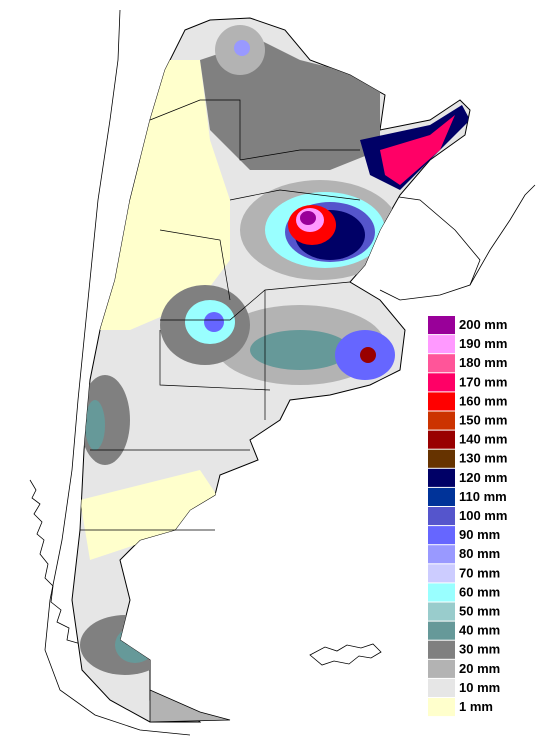 This screenshot has height=745, width=538. Describe the element at coordinates (417, 150) in the screenshot. I see `ne-core` at that location.